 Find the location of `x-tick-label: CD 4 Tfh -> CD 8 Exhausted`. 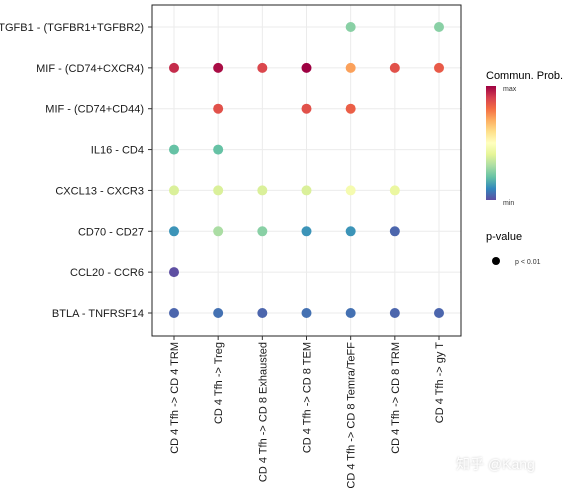

x-tick-label: CD 4 Tfh -> CD 8 Exhausted is located at coordinates (263, 412).